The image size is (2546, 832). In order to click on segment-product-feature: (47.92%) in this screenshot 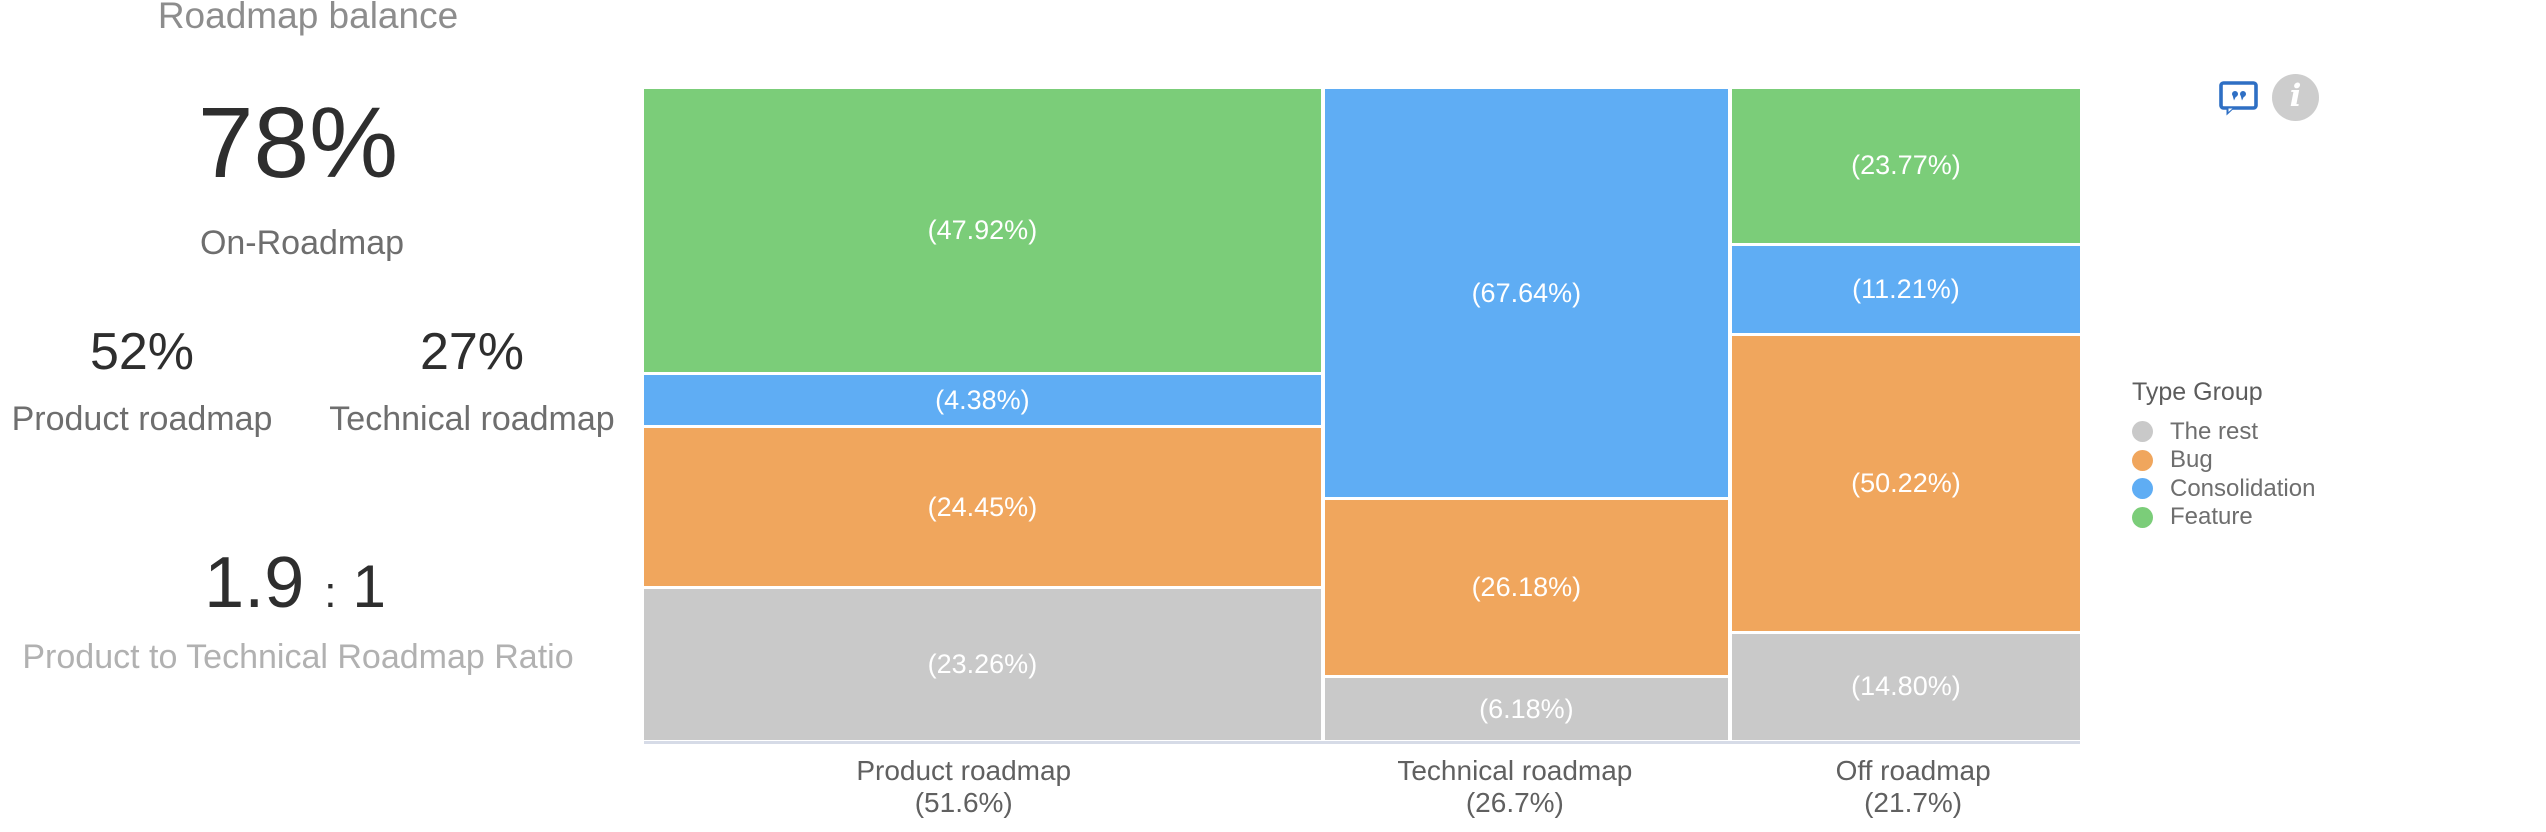, I will do `click(982, 230)`.